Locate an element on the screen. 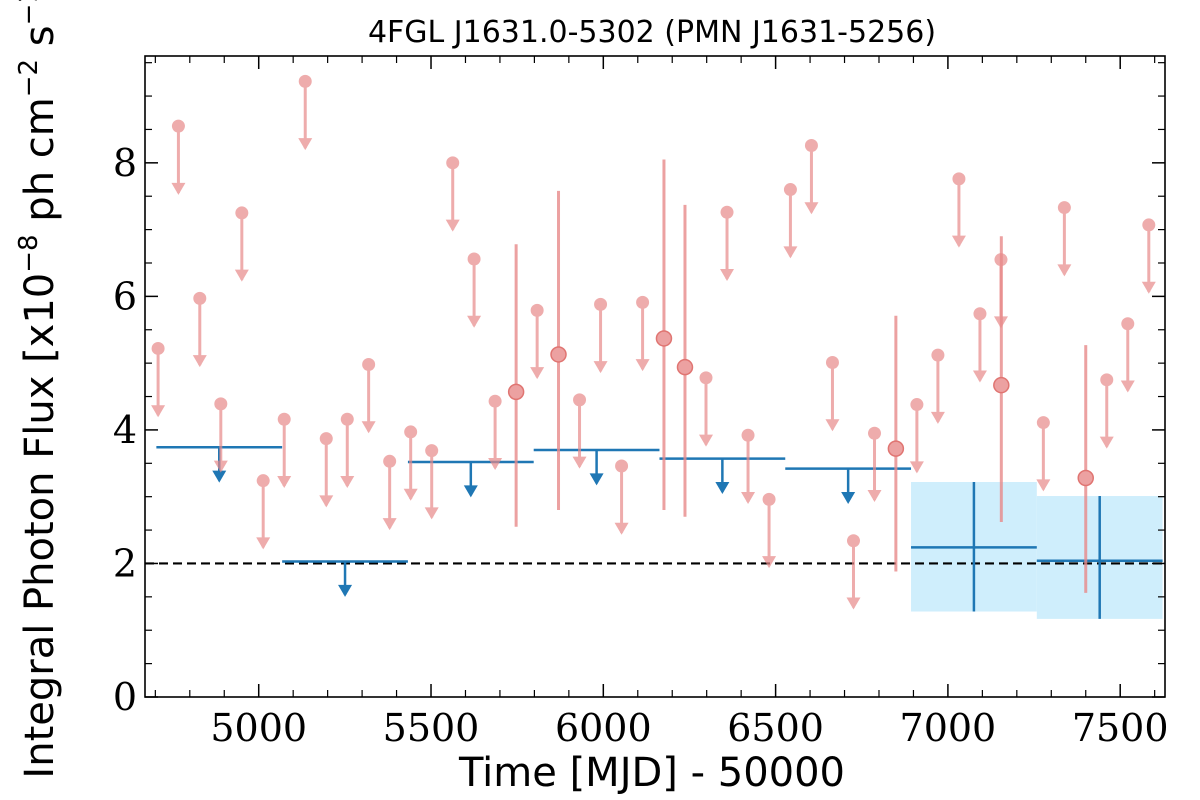  y-tick-label: 8 is located at coordinates (125, 163).